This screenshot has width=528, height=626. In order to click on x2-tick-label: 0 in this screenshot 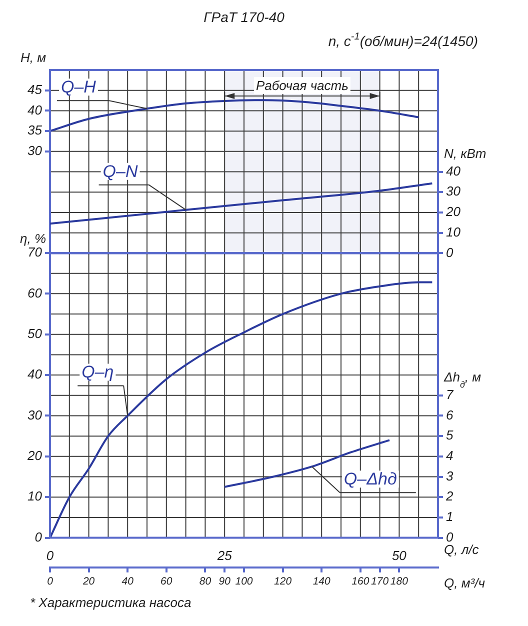, I will do `click(50, 556)`.